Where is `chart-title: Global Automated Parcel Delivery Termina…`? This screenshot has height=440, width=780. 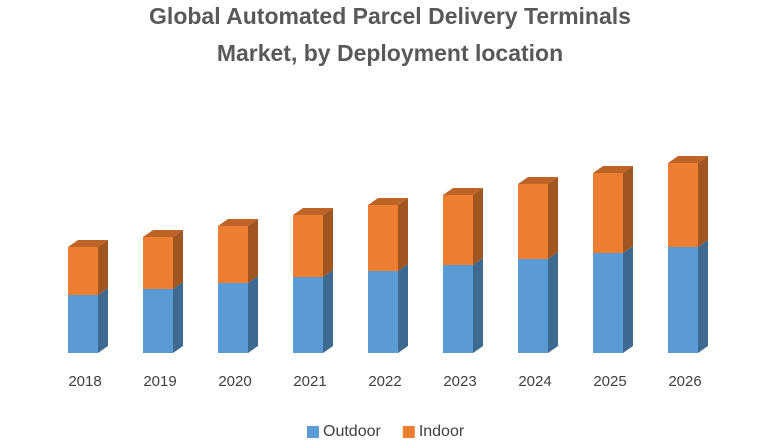 chart-title: Global Automated Parcel Delivery Termina… is located at coordinates (390, 16).